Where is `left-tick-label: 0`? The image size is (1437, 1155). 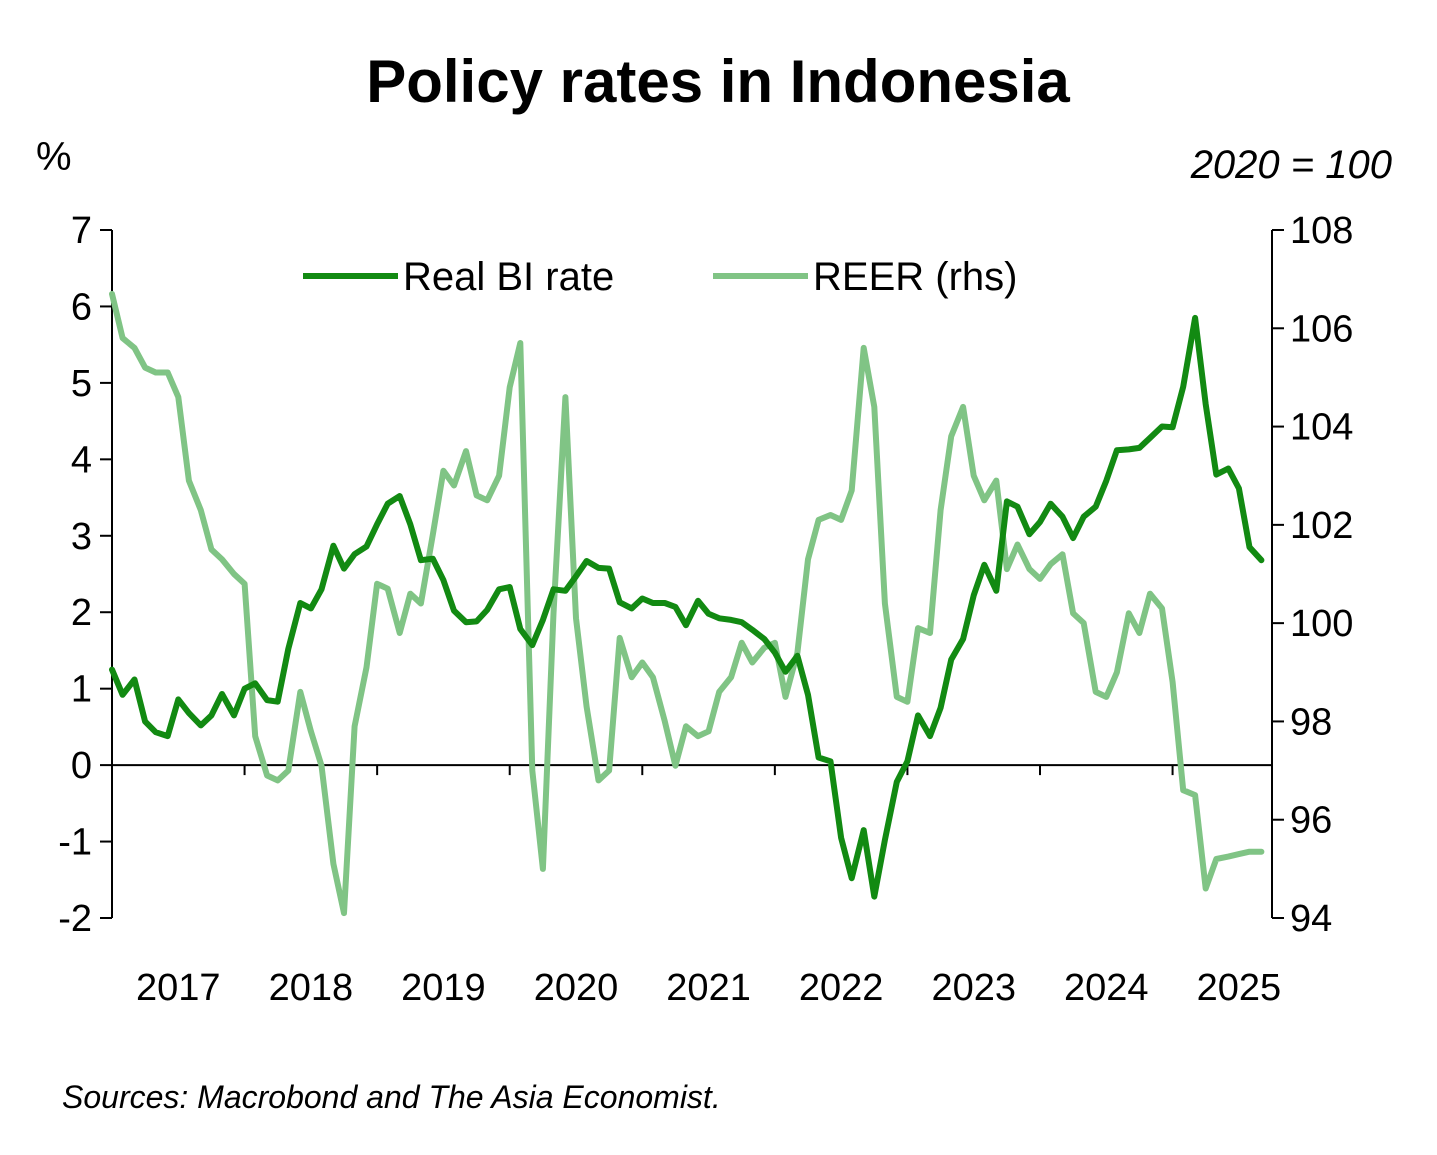 left-tick-label: 0 is located at coordinates (81, 766).